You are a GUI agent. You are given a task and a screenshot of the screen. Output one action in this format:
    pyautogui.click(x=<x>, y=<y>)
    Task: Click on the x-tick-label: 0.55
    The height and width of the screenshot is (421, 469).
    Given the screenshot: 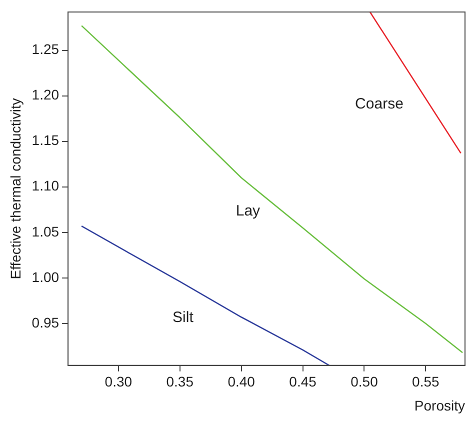 What is the action you would take?
    pyautogui.click(x=426, y=382)
    